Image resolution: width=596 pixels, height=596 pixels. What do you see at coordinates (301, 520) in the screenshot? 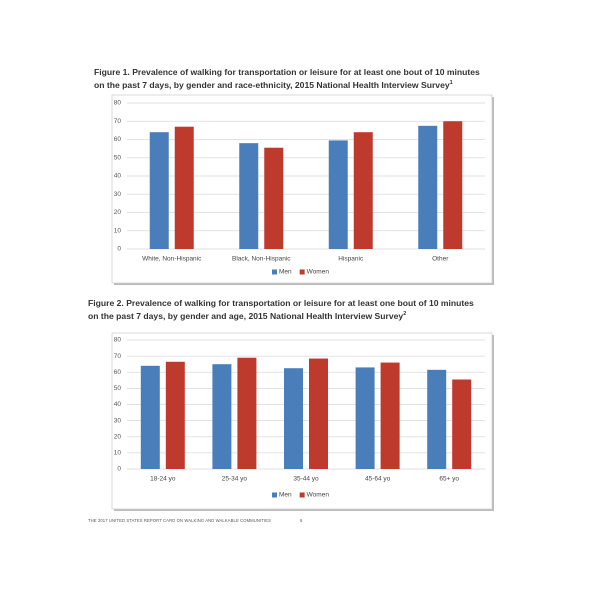
I see `page-number: 6` at bounding box center [301, 520].